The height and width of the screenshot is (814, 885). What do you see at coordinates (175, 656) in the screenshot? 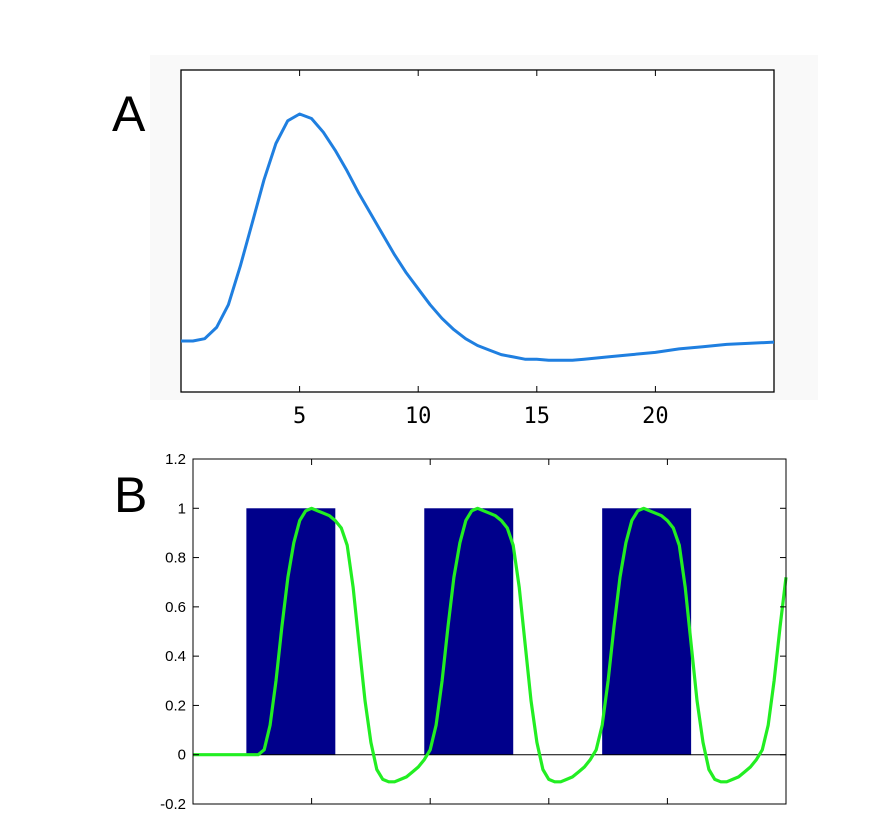
I see `panel-b-y-tick-label: 0.4` at bounding box center [175, 656].